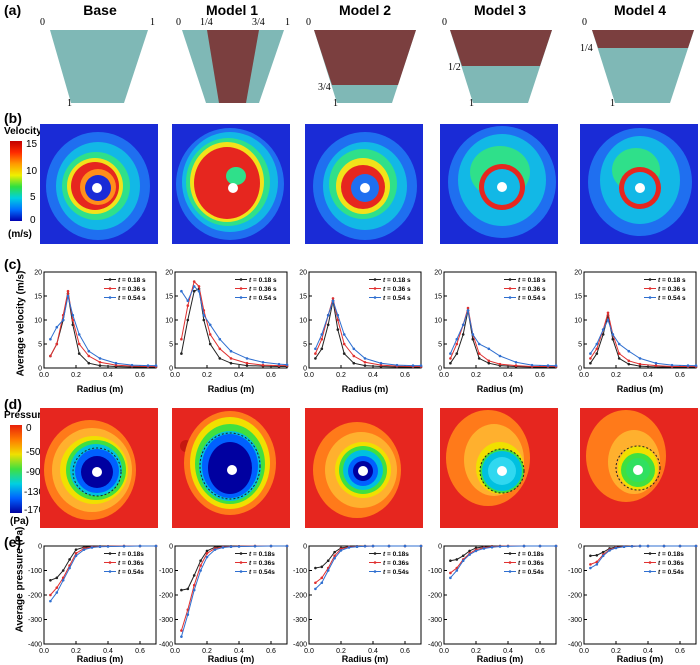 The height and width of the screenshot is (665, 700). What do you see at coordinates (19, 521) in the screenshot?
I see `pressure-unit: (Pa)` at bounding box center [19, 521].